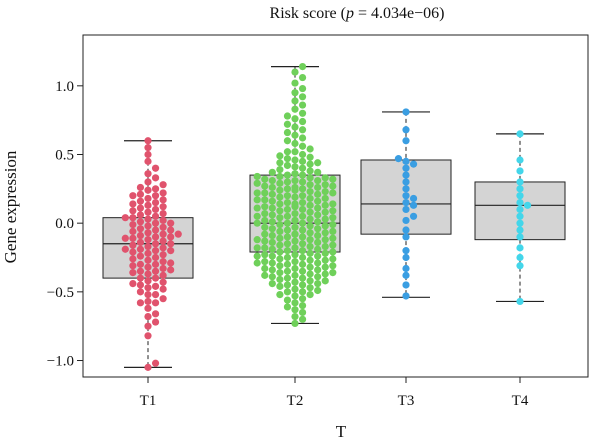  Describe the element at coordinates (308, 13) in the screenshot. I see `chart-title-prefix: Risk score (` at that location.